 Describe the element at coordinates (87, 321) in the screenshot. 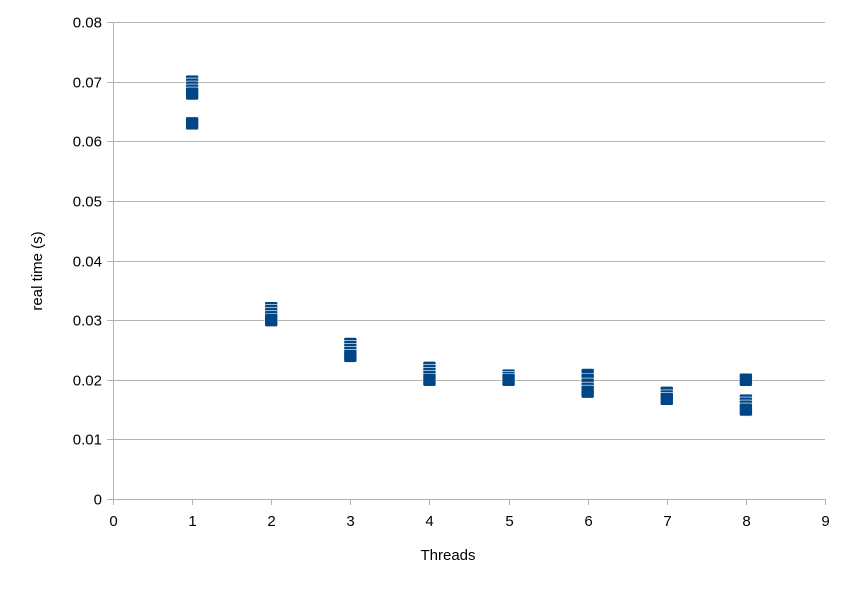

I see `y-tick-label: 0.03` at that location.